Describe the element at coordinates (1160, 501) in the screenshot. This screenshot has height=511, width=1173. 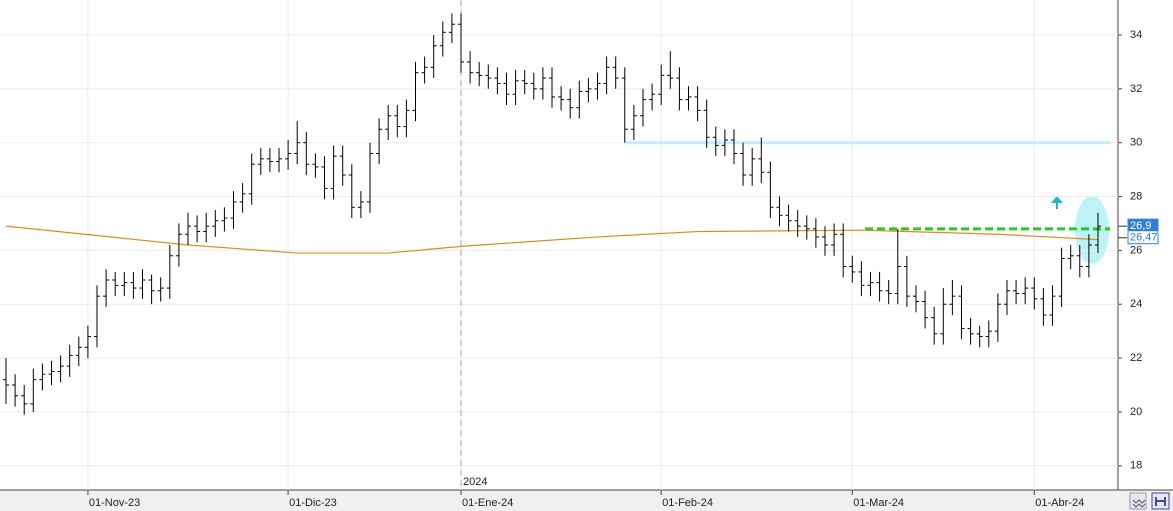
I see `h-icon` at that location.